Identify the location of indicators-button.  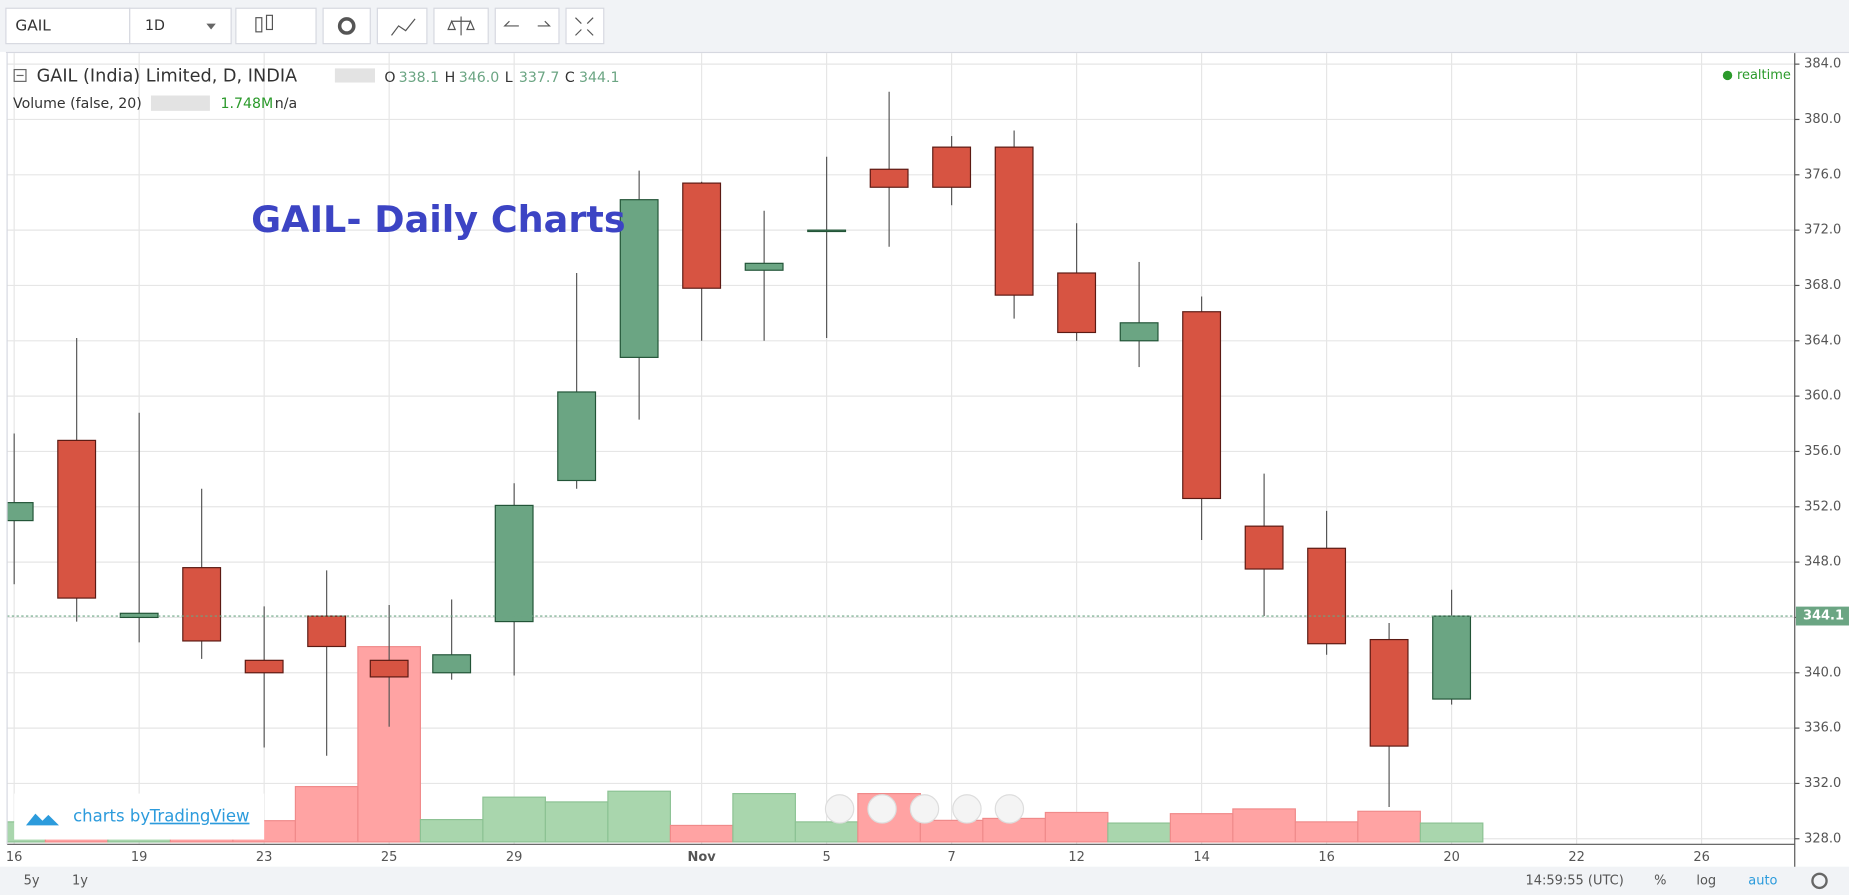
(402, 26).